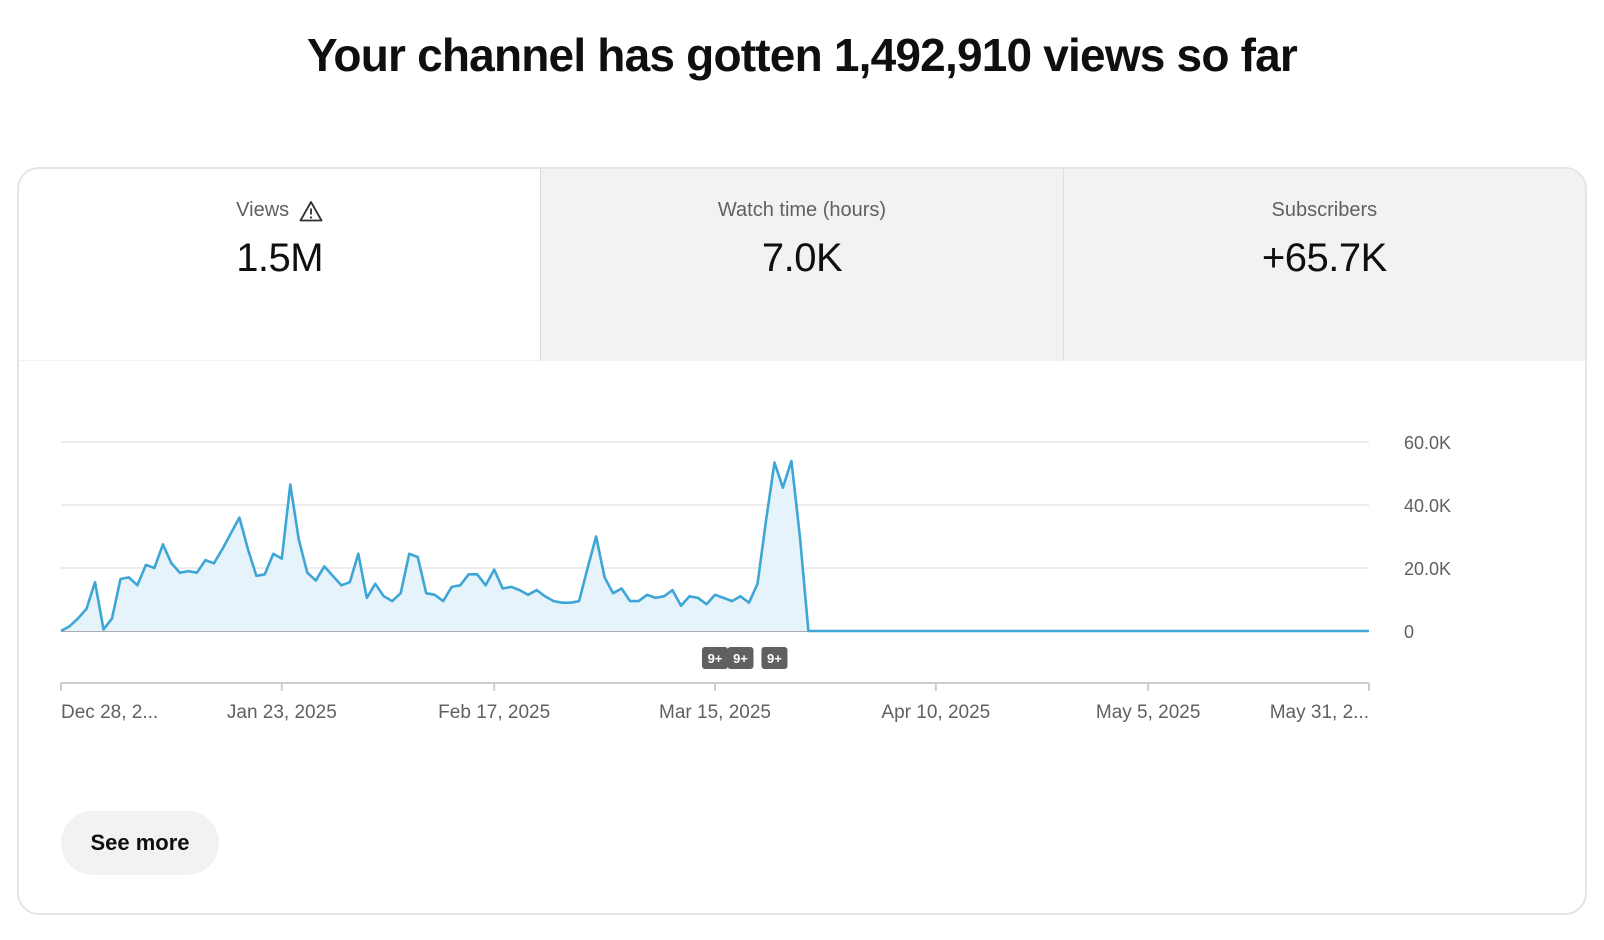 Image resolution: width=1604 pixels, height=940 pixels. I want to click on tab-subscribers: Subscribers +65.7K, so click(1323, 265).